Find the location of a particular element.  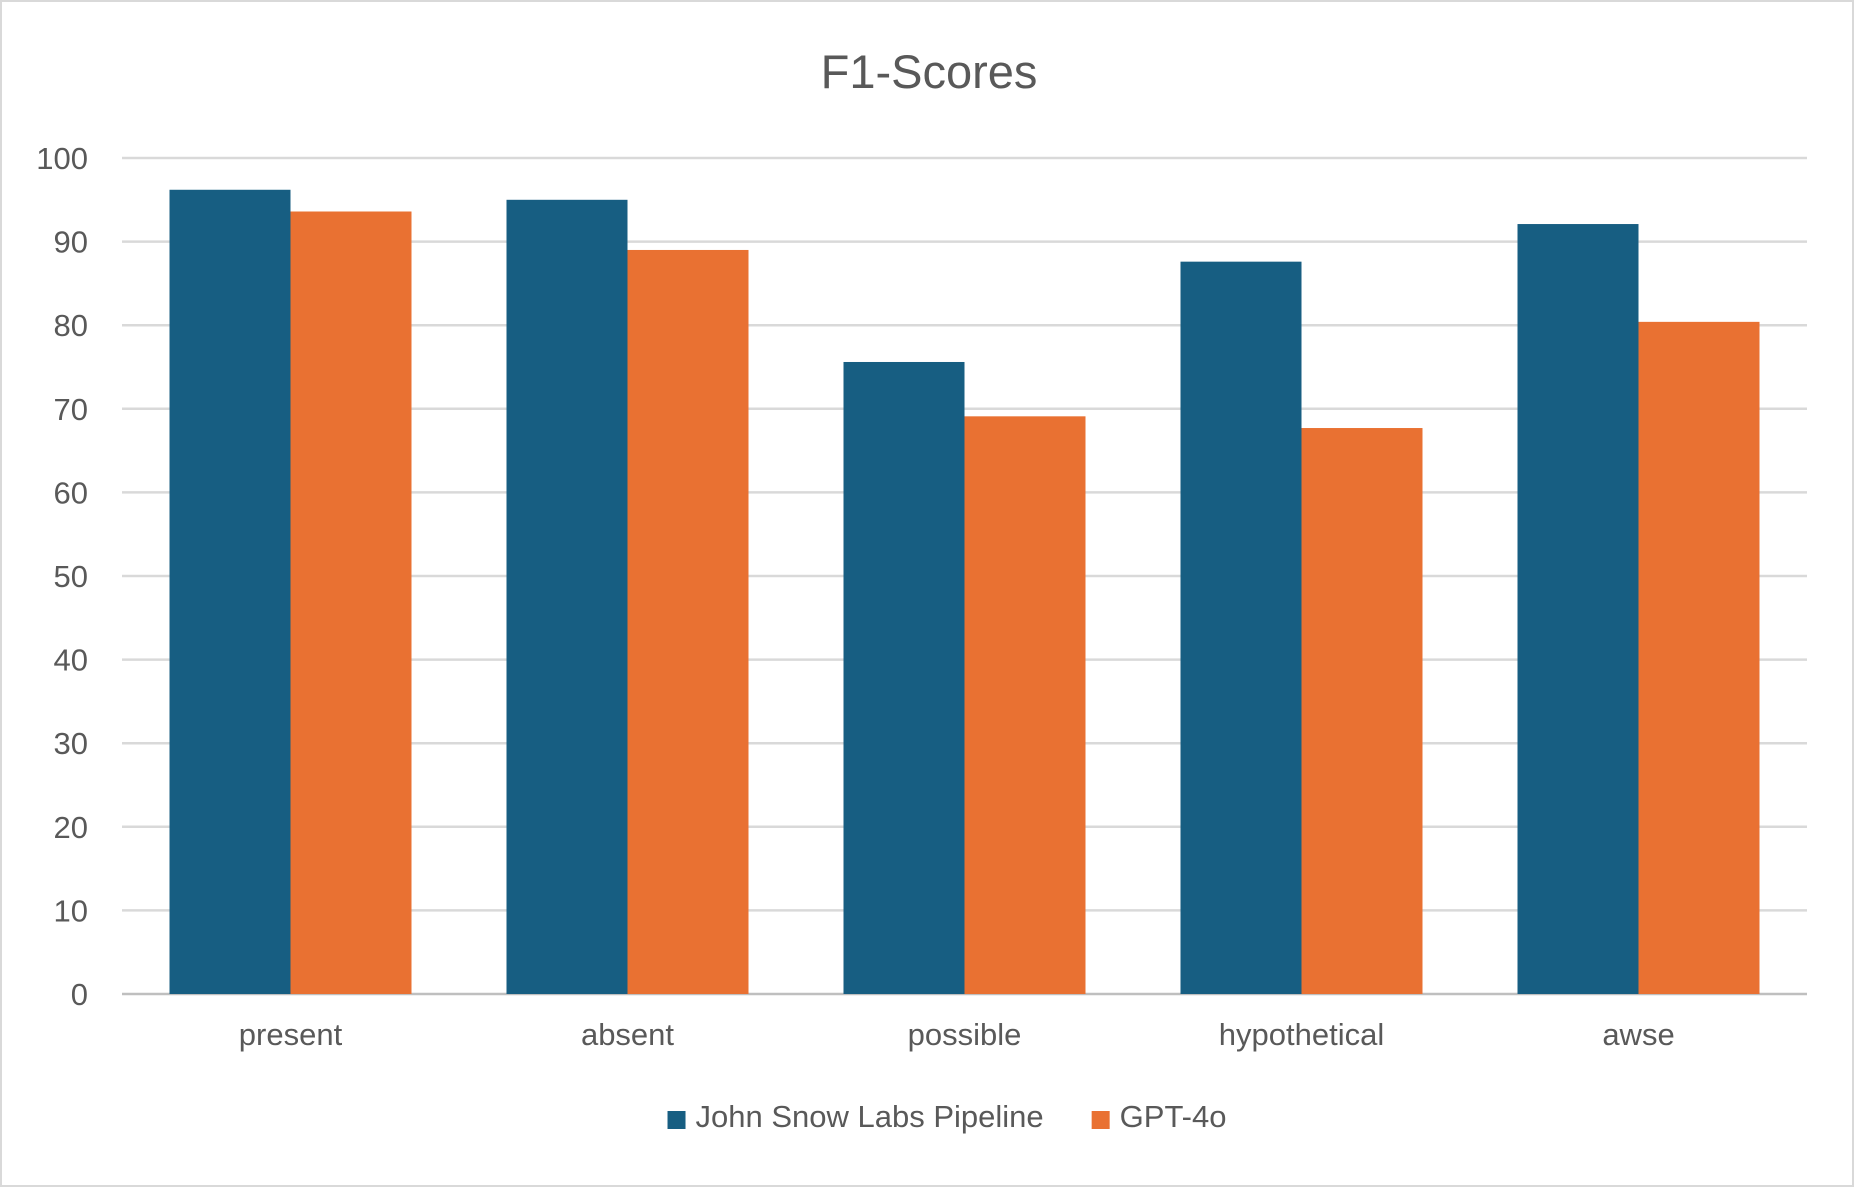

legend-item: John Snow Labs Pipeline is located at coordinates (855, 1116).